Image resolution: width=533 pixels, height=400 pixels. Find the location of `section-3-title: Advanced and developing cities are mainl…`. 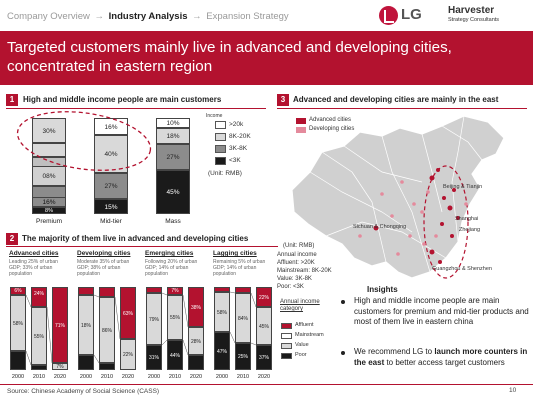

section-3-title: Advanced and developing cities are mainl… is located at coordinates (396, 99).